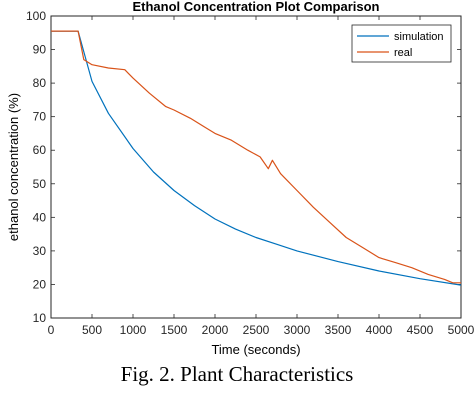 The width and height of the screenshot is (474, 404). I want to click on legend: simulation real, so click(401, 43).